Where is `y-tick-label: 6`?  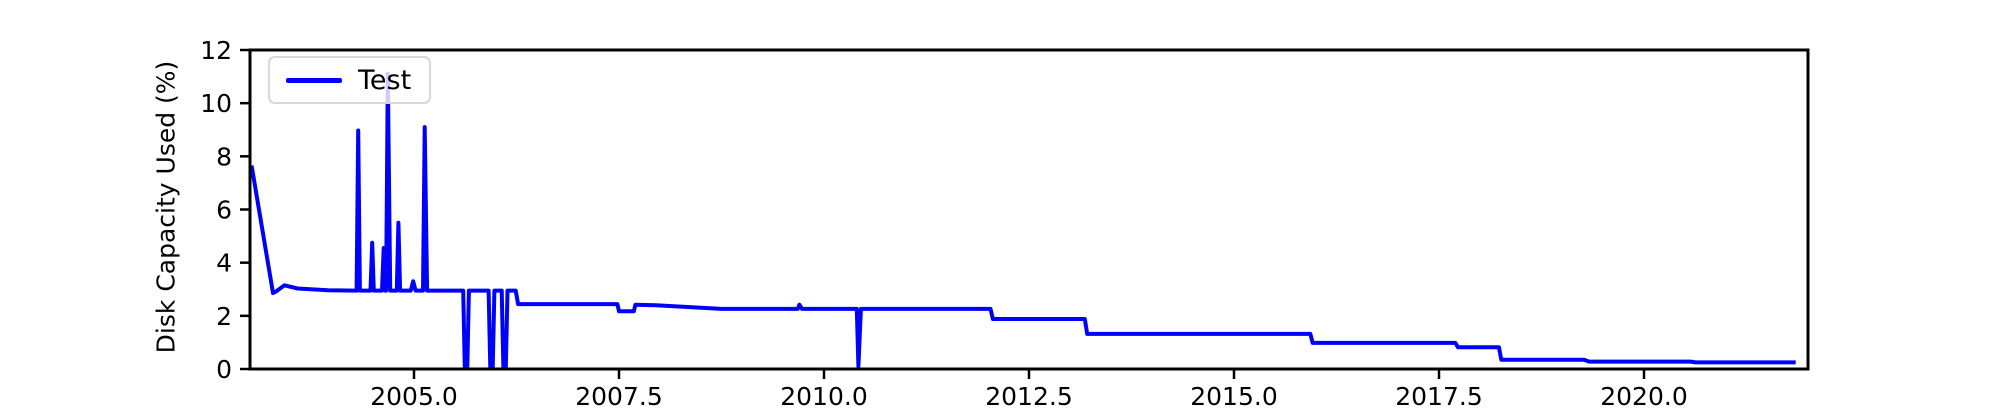
y-tick-label: 6 is located at coordinates (224, 210).